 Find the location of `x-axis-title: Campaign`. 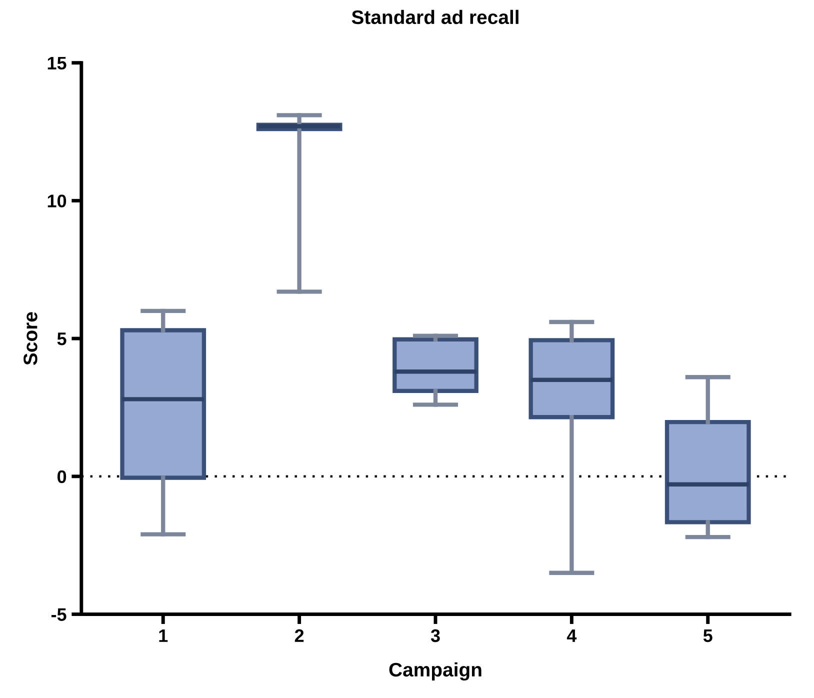

x-axis-title: Campaign is located at coordinates (435, 671).